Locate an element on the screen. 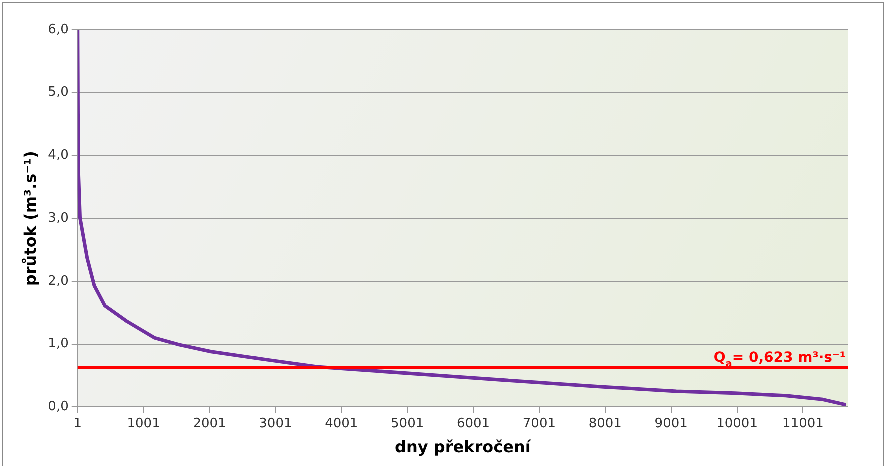 The image size is (888, 466). x-tick-label: 8001 is located at coordinates (605, 424).